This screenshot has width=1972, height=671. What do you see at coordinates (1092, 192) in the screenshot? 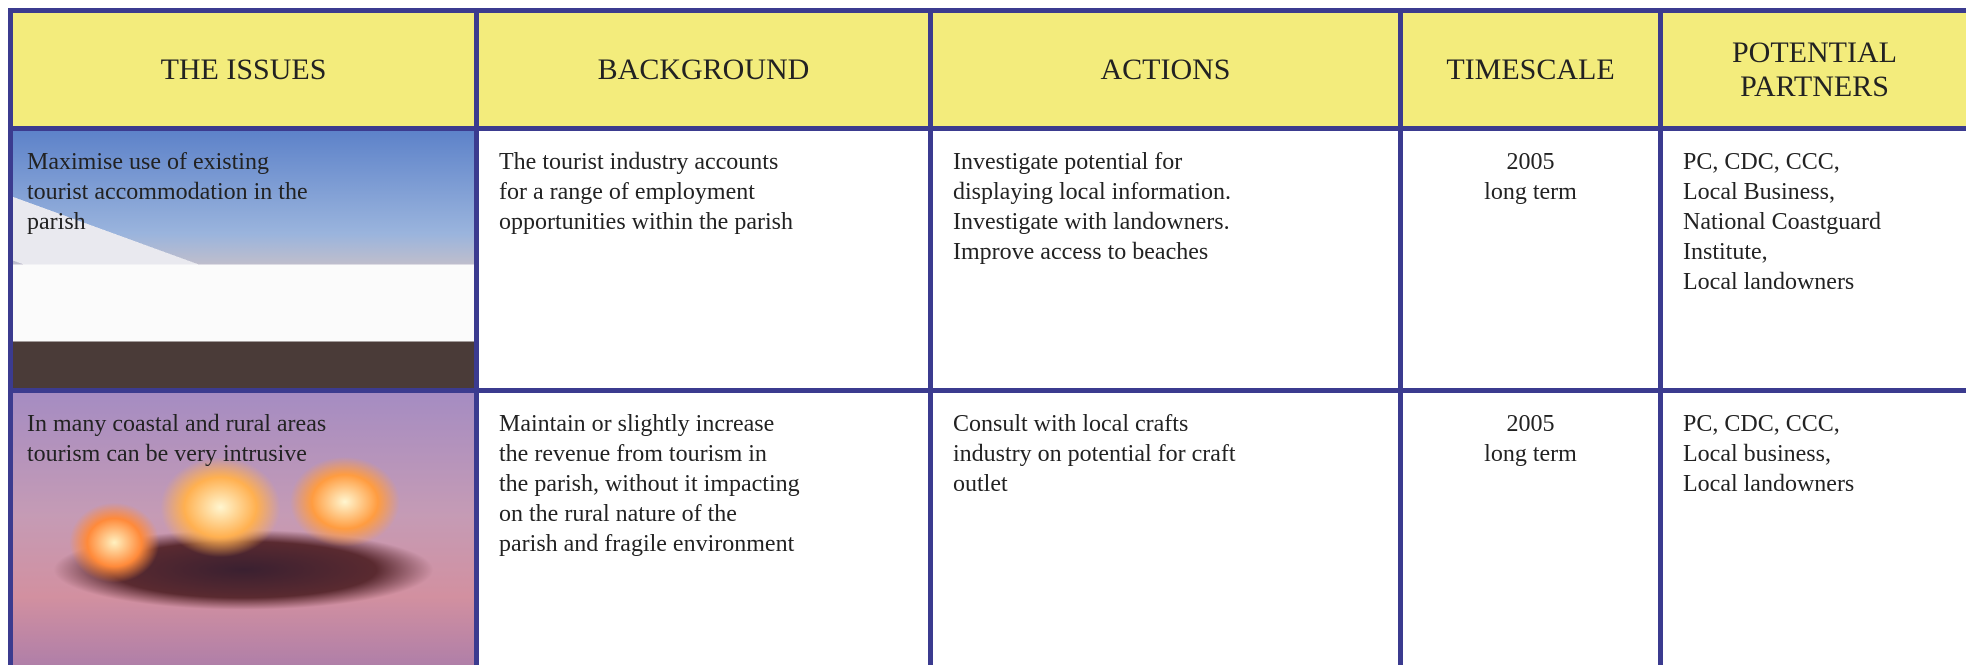
I see `cell-text: displaying local information.` at bounding box center [1092, 192].